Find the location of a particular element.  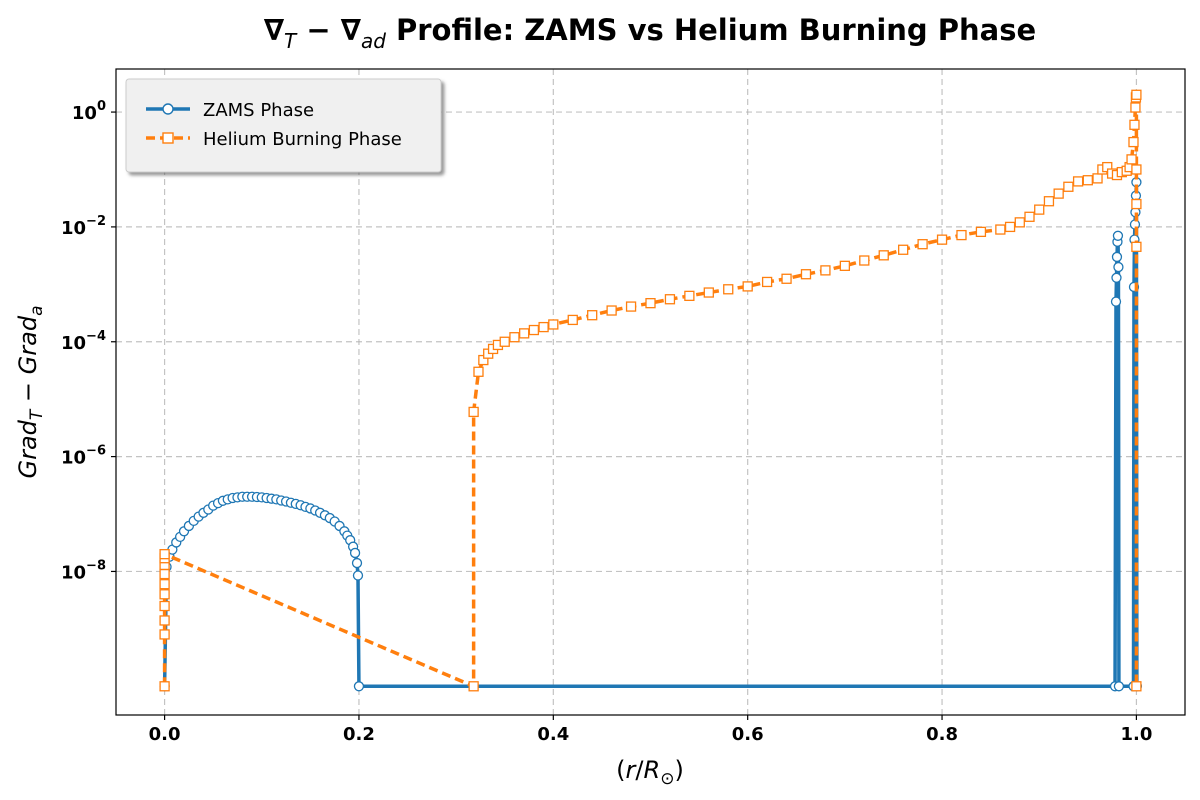

x-tick-label: 1.0 is located at coordinates (1136, 734).